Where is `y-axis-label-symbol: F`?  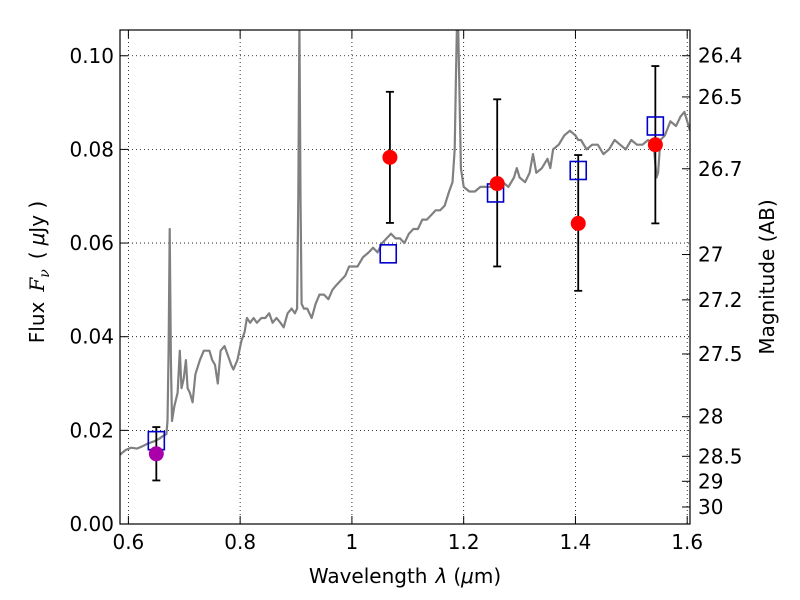 y-axis-label-symbol: F is located at coordinates (37, 285).